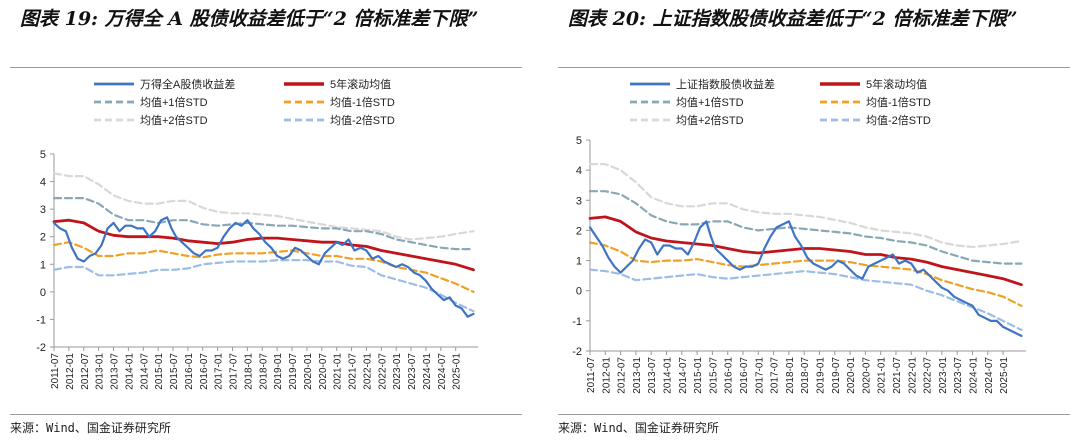 This screenshot has height=441, width=1080. What do you see at coordinates (338, 371) in the screenshot?
I see `x-tick-label: 2021-01` at bounding box center [338, 371].